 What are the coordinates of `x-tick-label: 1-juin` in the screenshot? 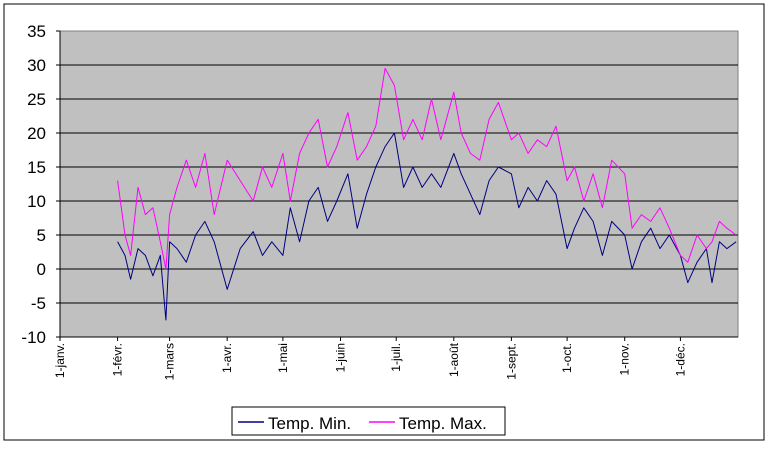 It's located at (340, 357).